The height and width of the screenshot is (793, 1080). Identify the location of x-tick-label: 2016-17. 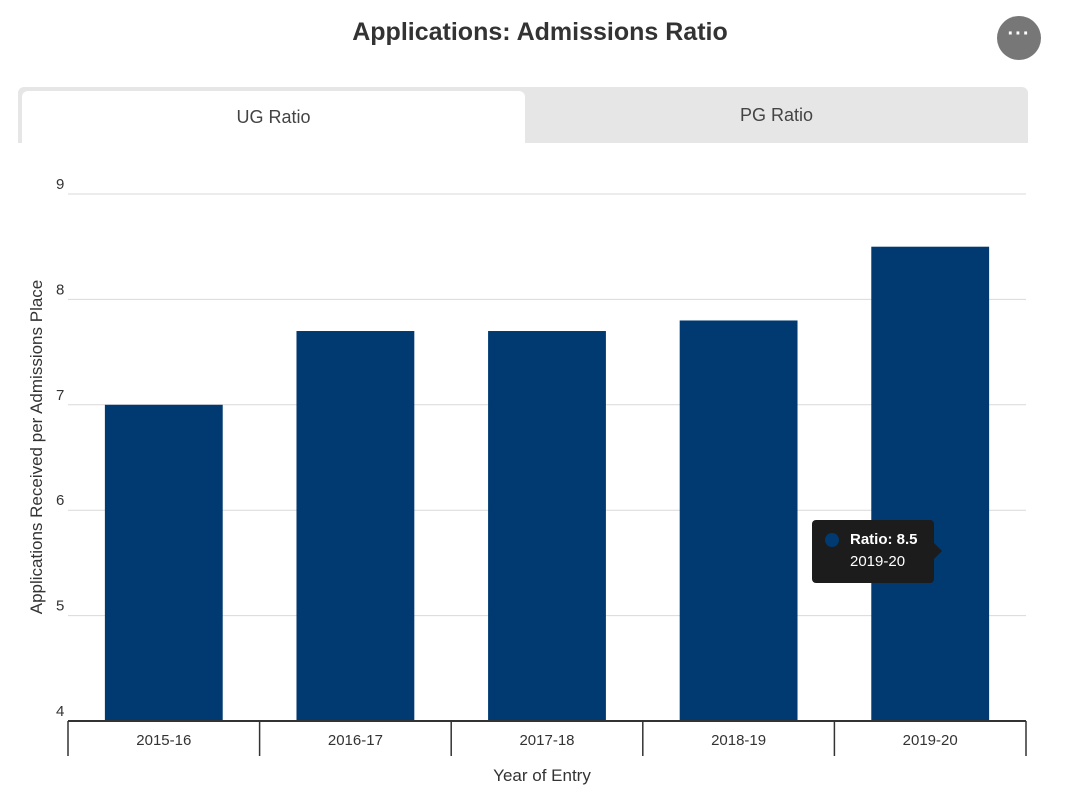
(355, 740).